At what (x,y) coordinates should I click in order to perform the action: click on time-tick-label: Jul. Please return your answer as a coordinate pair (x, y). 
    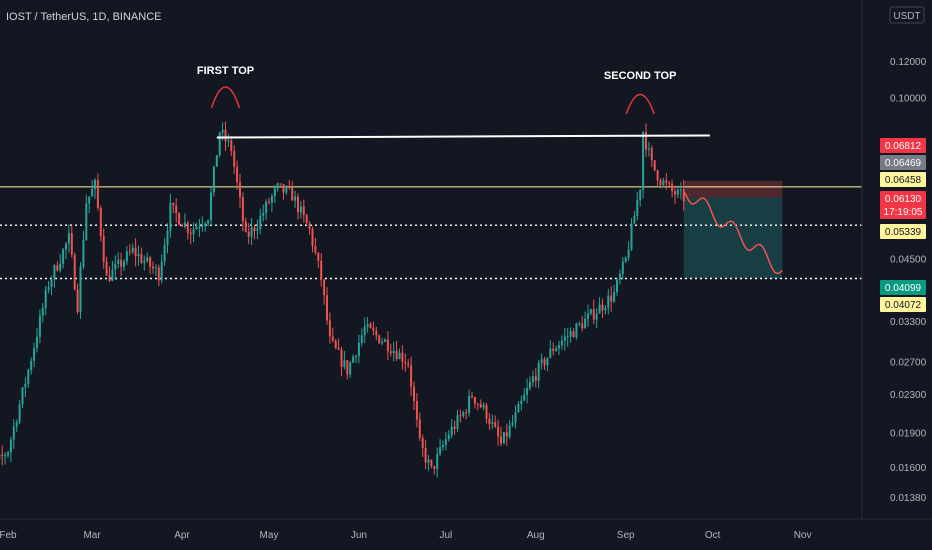
    Looking at the image, I should click on (446, 535).